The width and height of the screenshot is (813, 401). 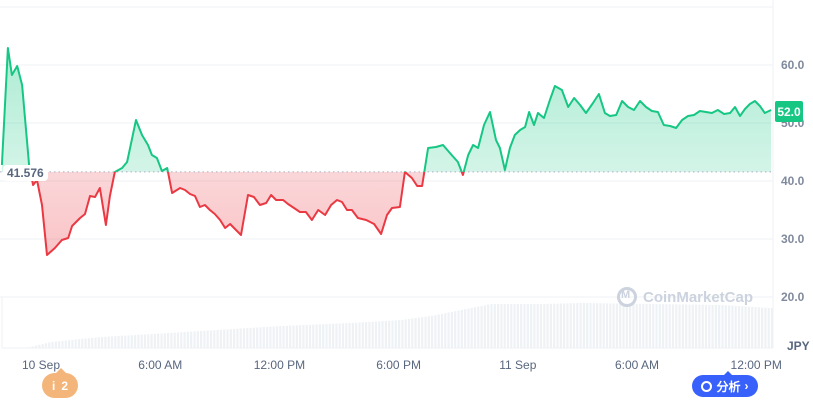 What do you see at coordinates (247, 213) in the screenshot?
I see `price-line-down` at bounding box center [247, 213].